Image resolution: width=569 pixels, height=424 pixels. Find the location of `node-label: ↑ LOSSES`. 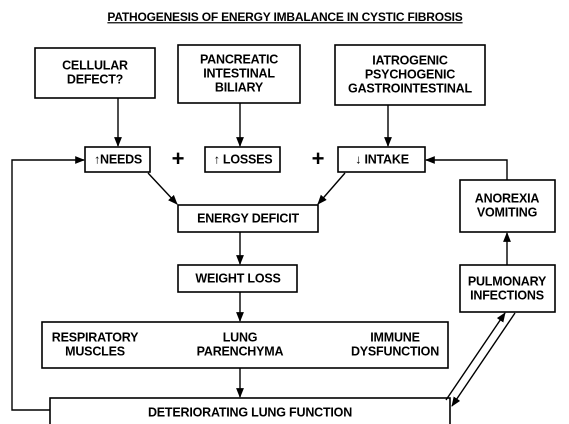

node-label: ↑ LOSSES is located at coordinates (243, 159).